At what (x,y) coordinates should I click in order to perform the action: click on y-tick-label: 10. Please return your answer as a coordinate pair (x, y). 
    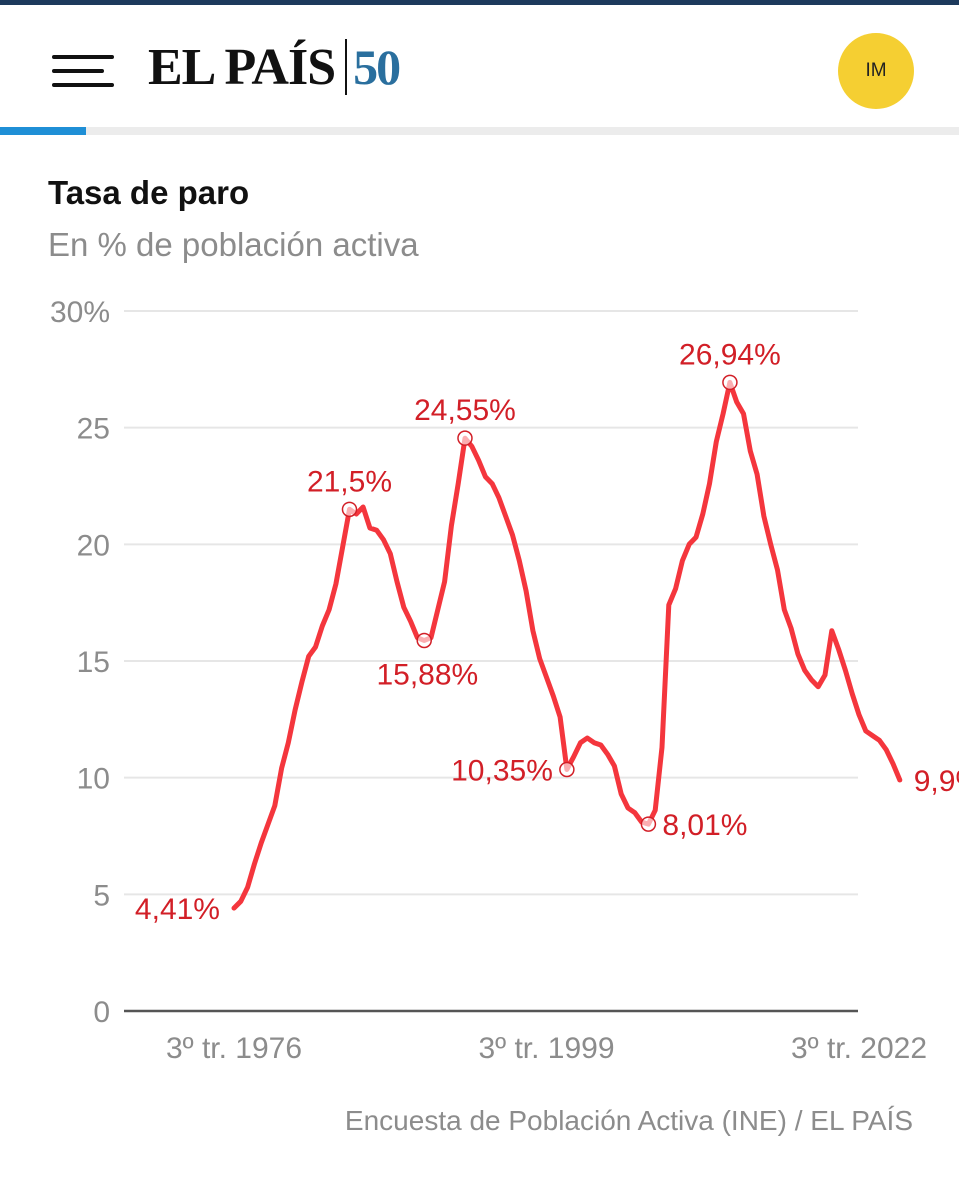
    Looking at the image, I should click on (93, 779).